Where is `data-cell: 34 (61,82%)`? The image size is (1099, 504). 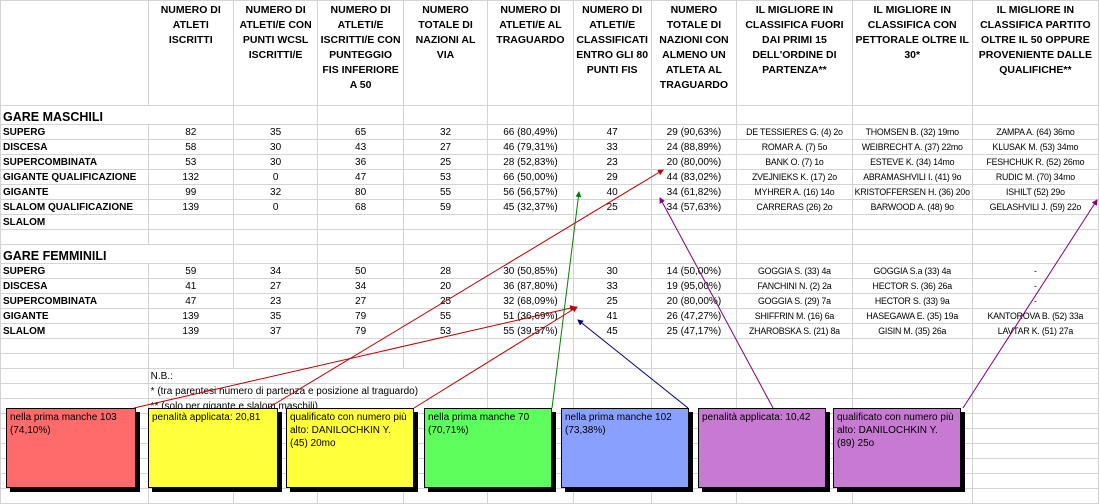
data-cell: 34 (61,82%) is located at coordinates (694, 192).